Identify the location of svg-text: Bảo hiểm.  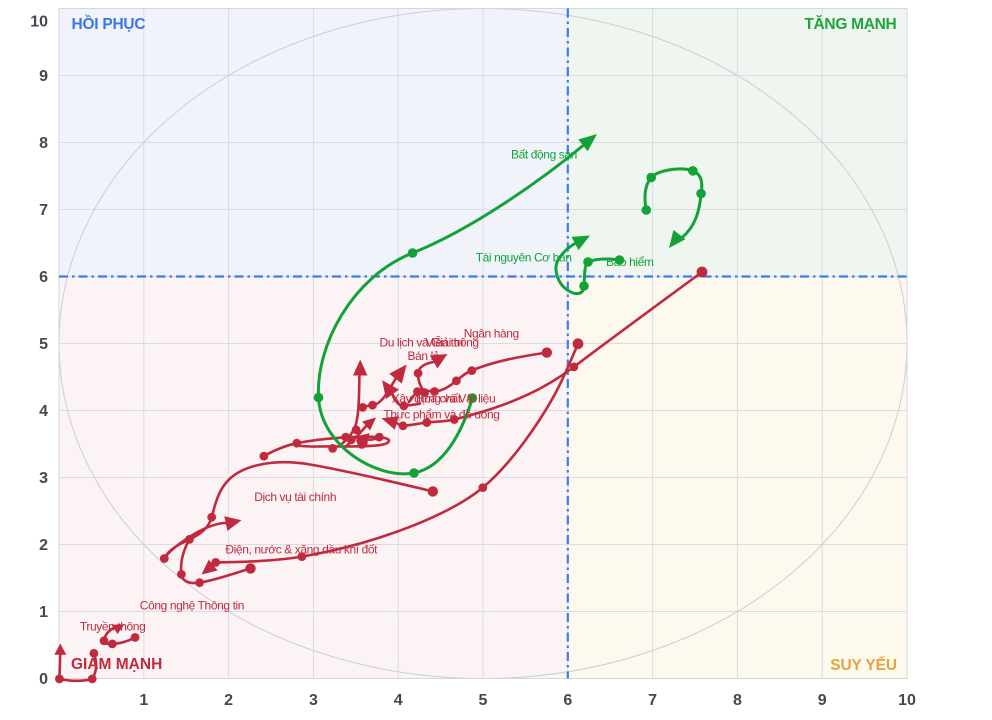
(630, 262).